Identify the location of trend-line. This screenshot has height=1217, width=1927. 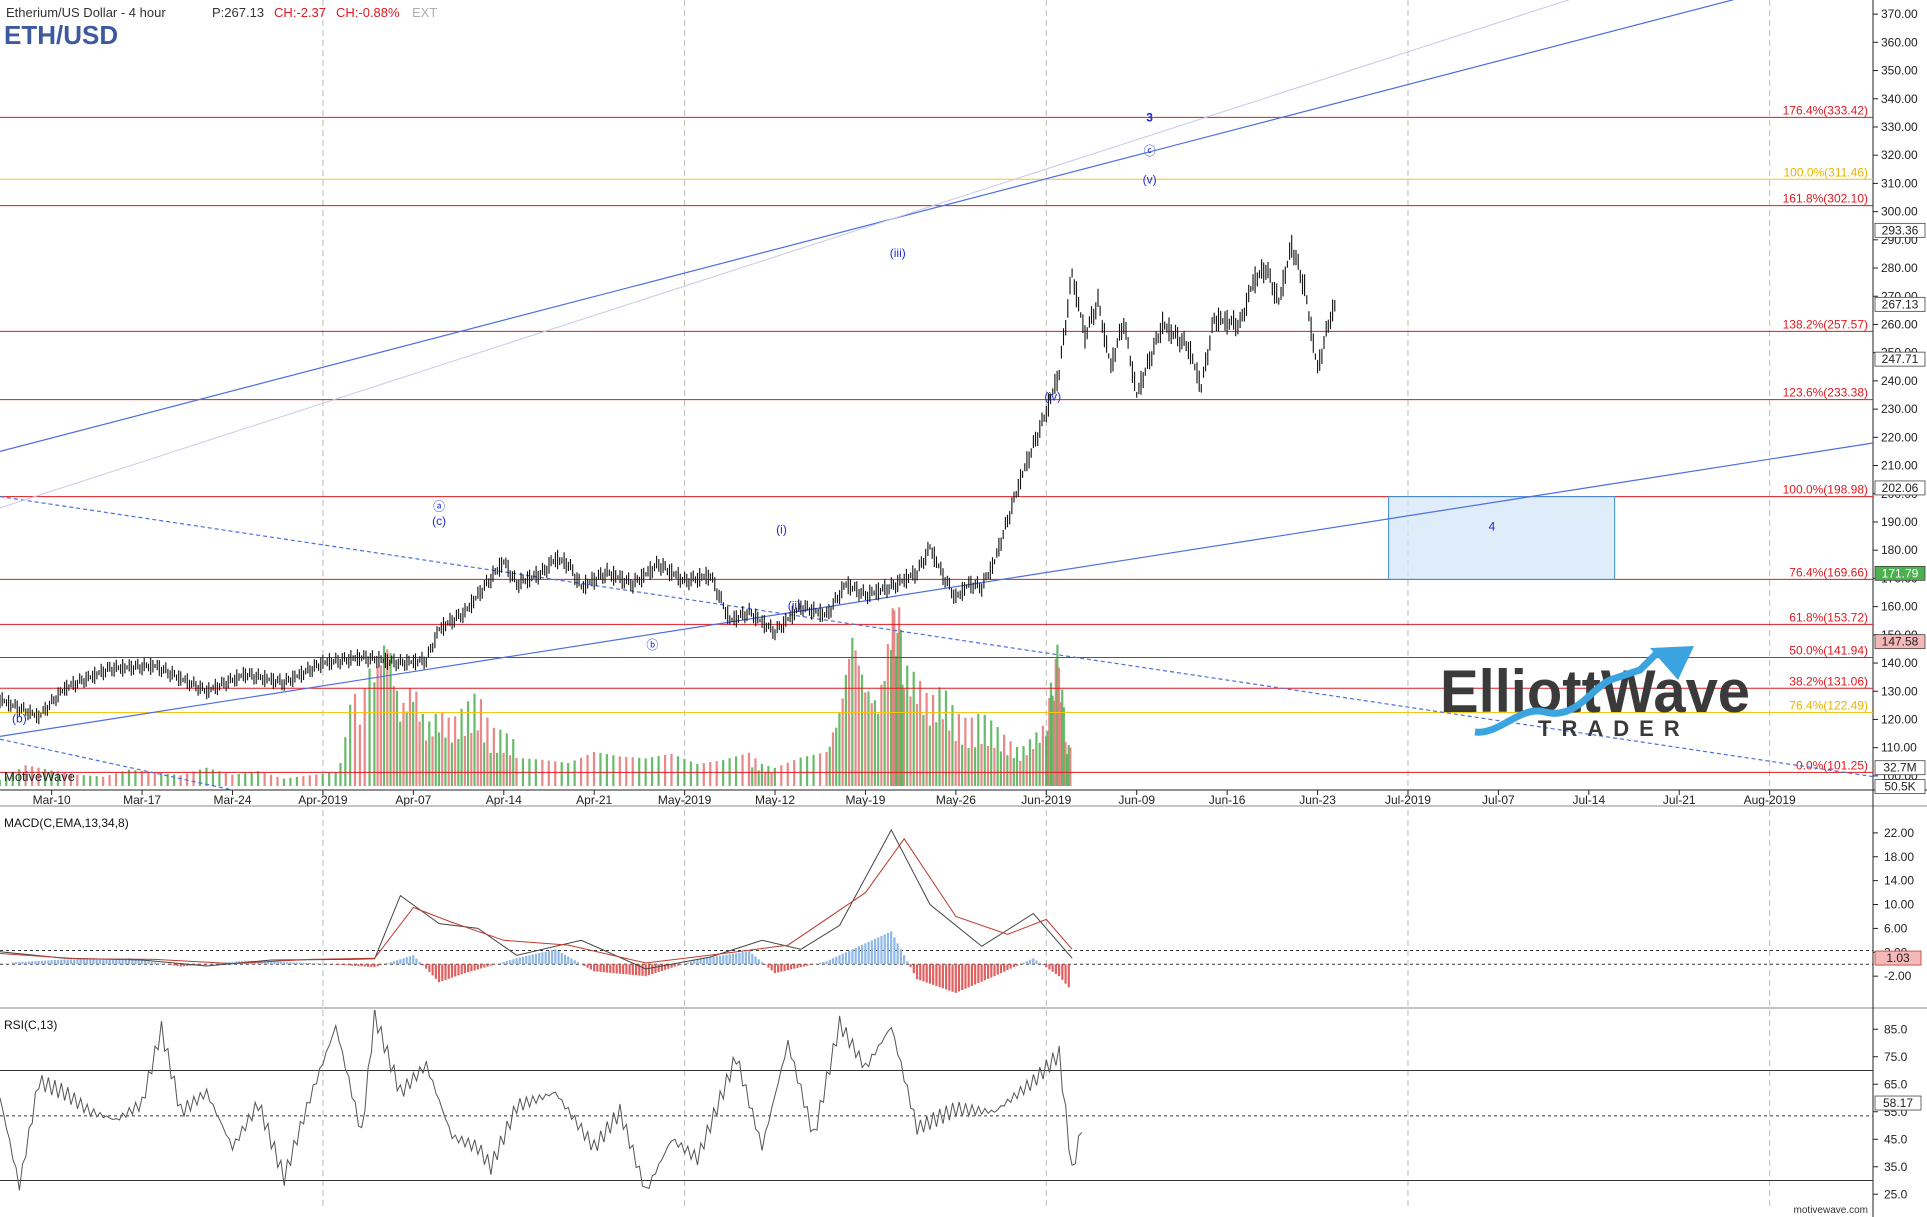
(118, 764).